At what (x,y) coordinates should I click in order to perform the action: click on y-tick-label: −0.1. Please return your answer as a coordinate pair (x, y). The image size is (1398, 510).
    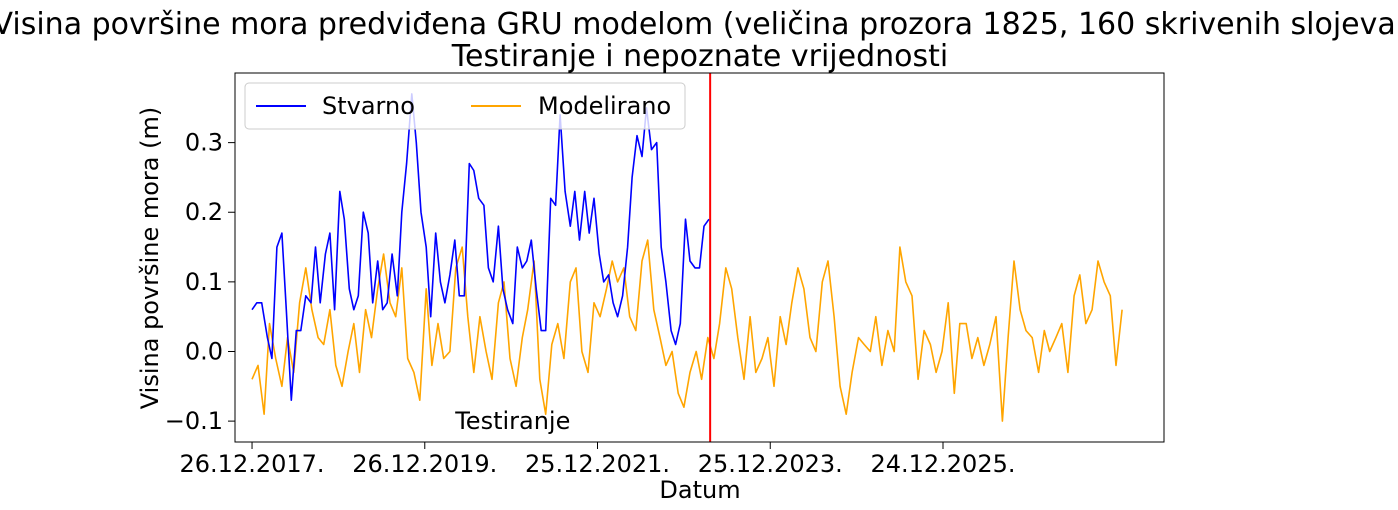
    Looking at the image, I should click on (194, 421).